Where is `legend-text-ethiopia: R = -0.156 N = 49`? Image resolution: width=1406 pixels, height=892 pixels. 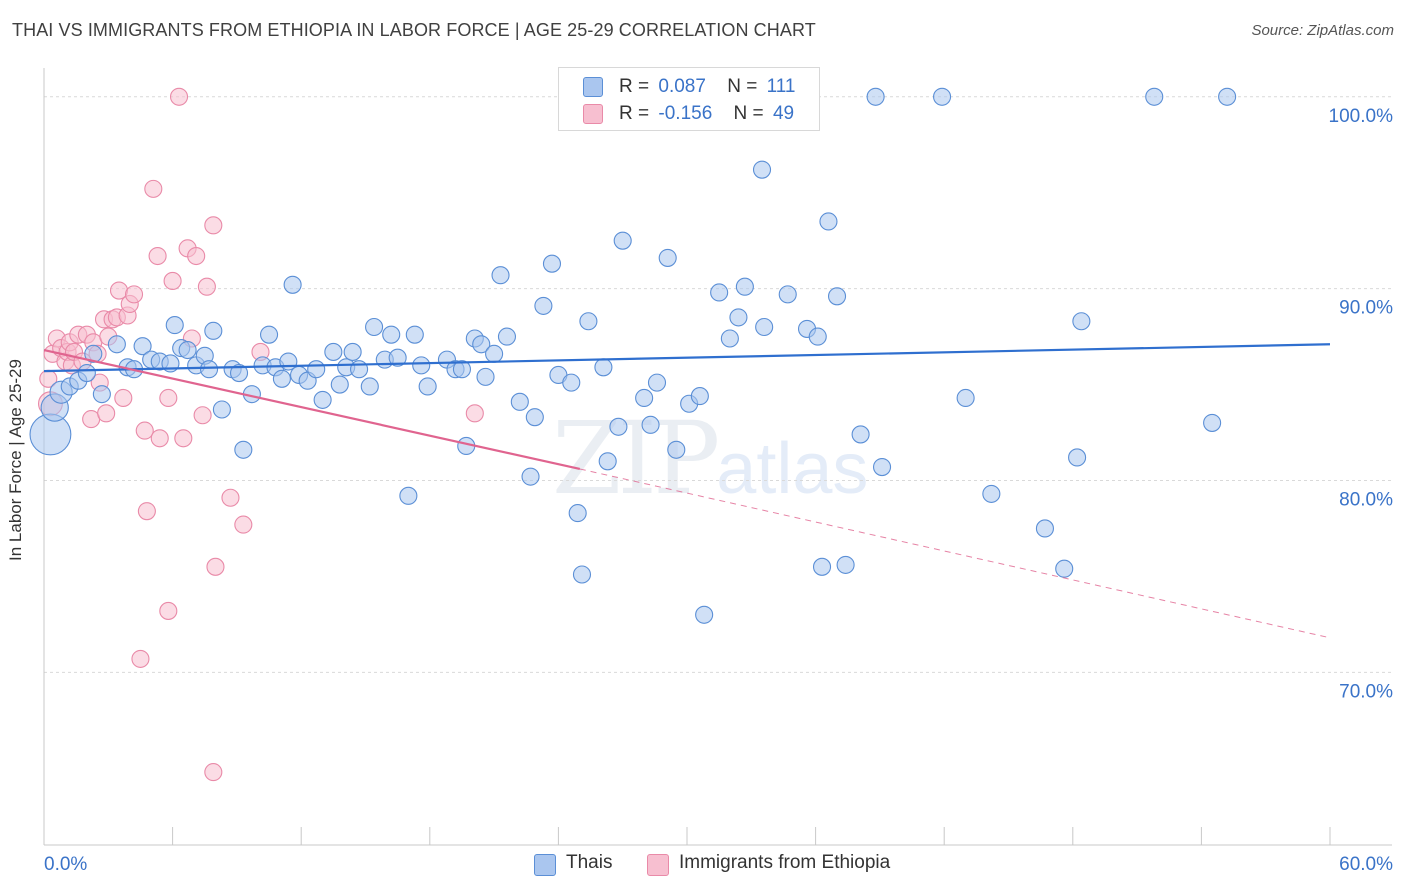 legend-text-ethiopia: R = -0.156 N = 49 is located at coordinates (706, 114).